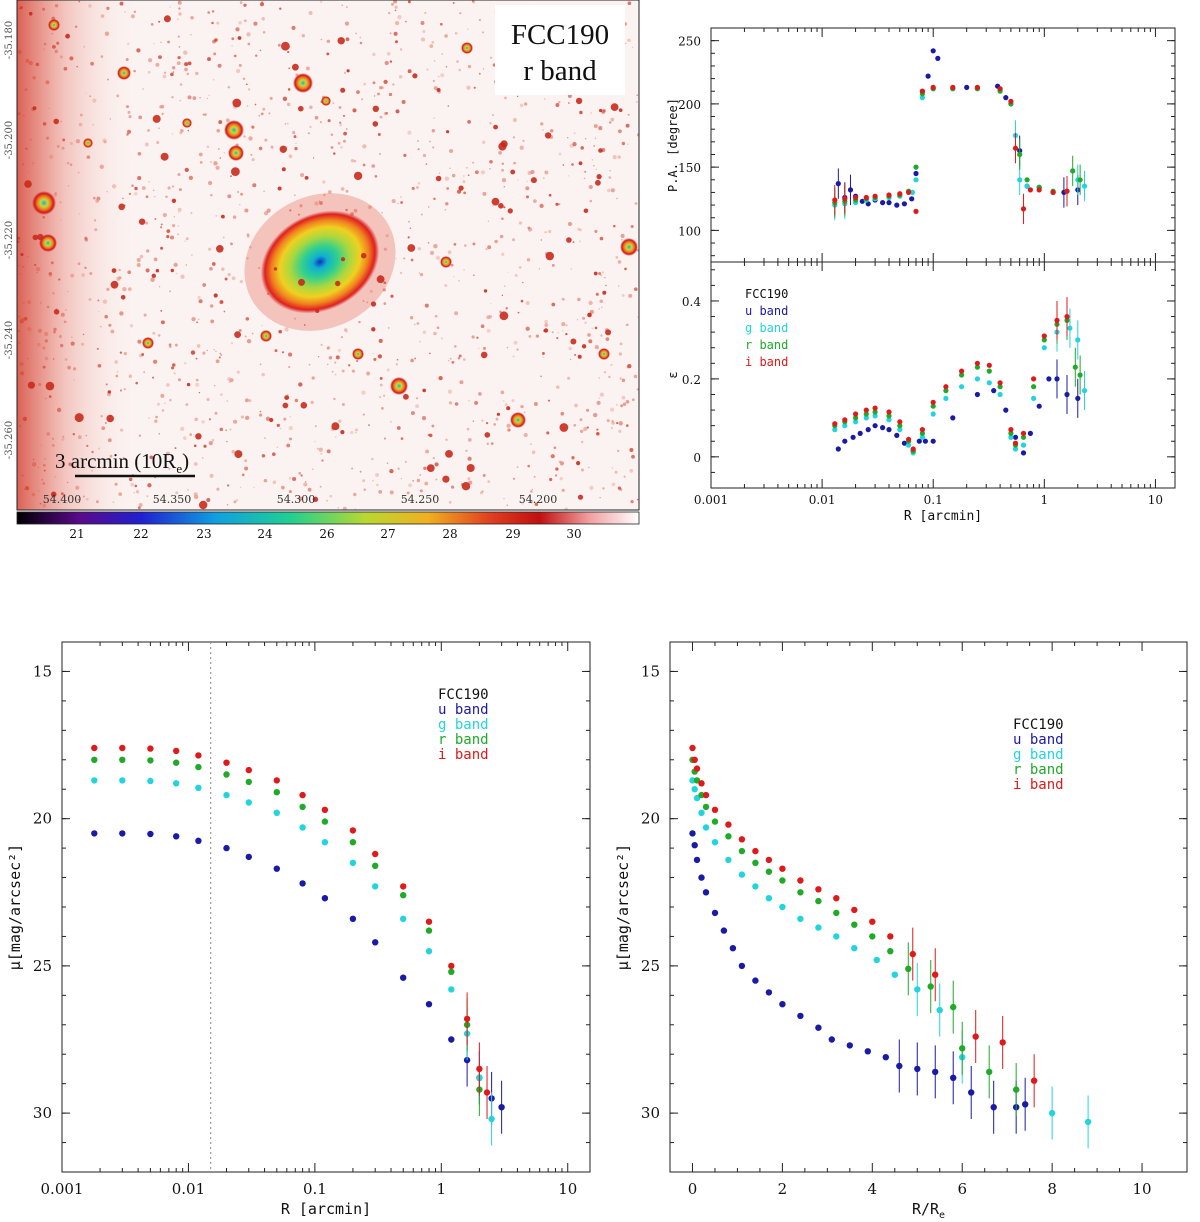 This screenshot has height=1222, width=1200. I want to click on legend-entry: u band, so click(463, 710).